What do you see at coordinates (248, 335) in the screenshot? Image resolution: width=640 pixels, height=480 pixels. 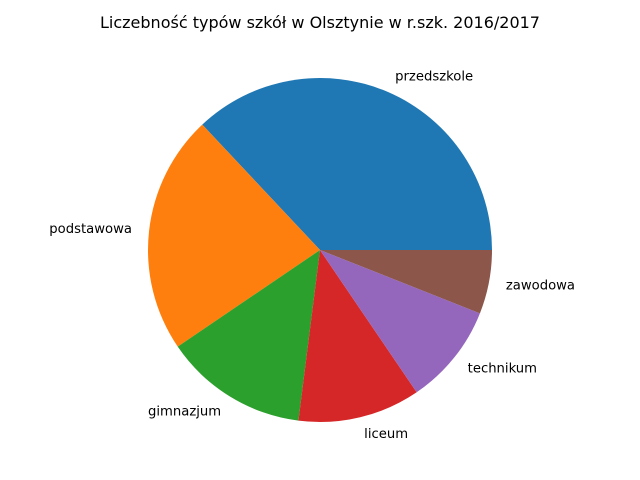 I see `pie-slice-gimnazjum` at bounding box center [248, 335].